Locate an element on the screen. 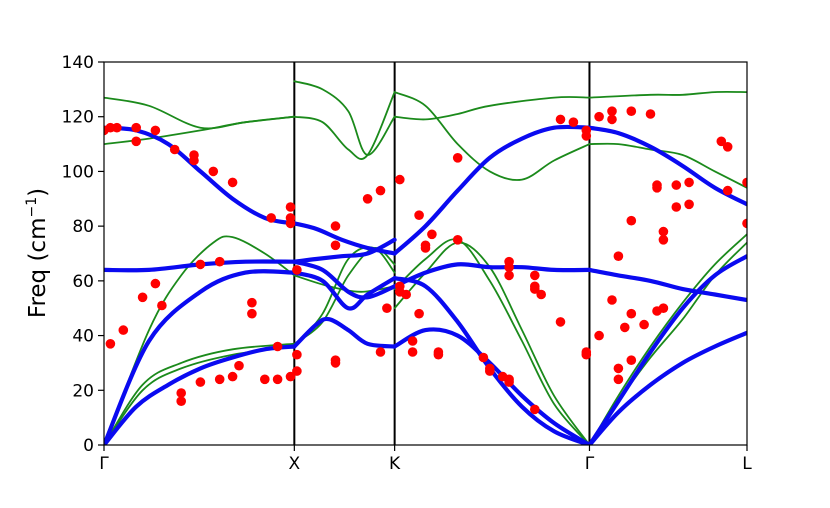 This screenshot has height=508, width=830. y-tick-label: 40 is located at coordinates (83, 337).